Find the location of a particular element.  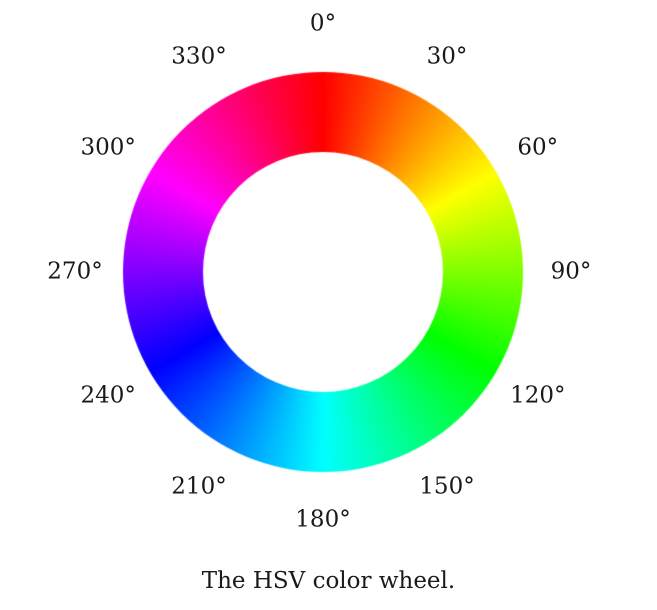

figure-caption: The HSV color wheel. is located at coordinates (328, 581).